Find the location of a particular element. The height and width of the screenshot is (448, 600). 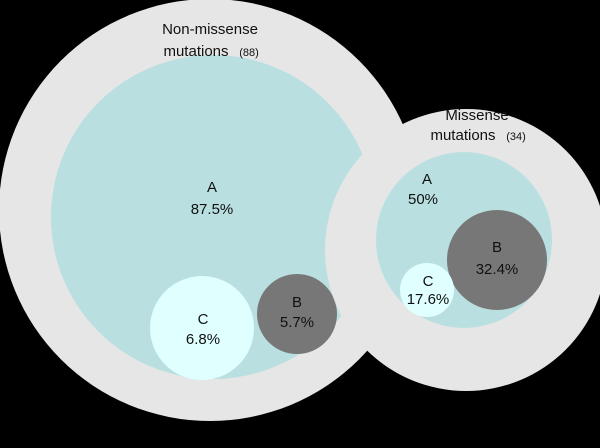

subset-percent: 50% is located at coordinates (423, 199).